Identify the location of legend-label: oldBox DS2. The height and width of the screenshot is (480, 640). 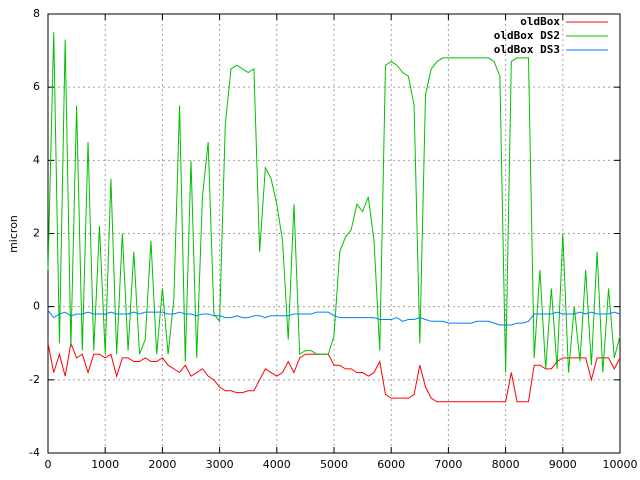
(527, 35).